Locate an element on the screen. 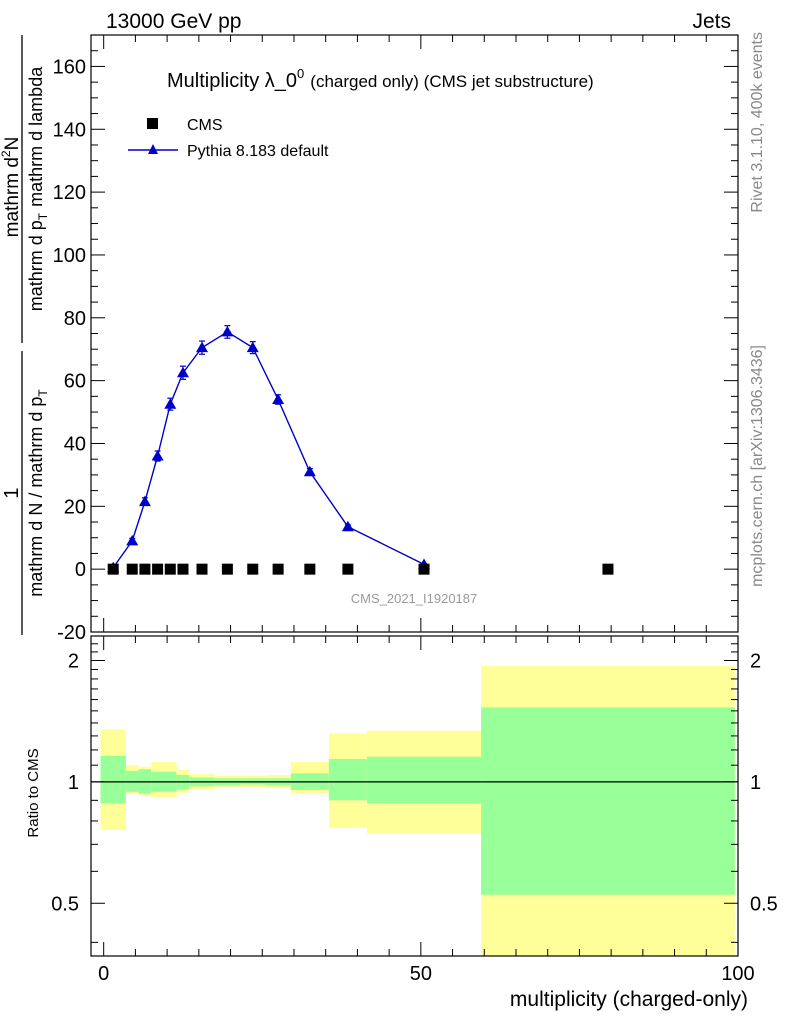  ylabel-deriv-denom: mathrm d pTmathrm d lambda is located at coordinates (38, 188).